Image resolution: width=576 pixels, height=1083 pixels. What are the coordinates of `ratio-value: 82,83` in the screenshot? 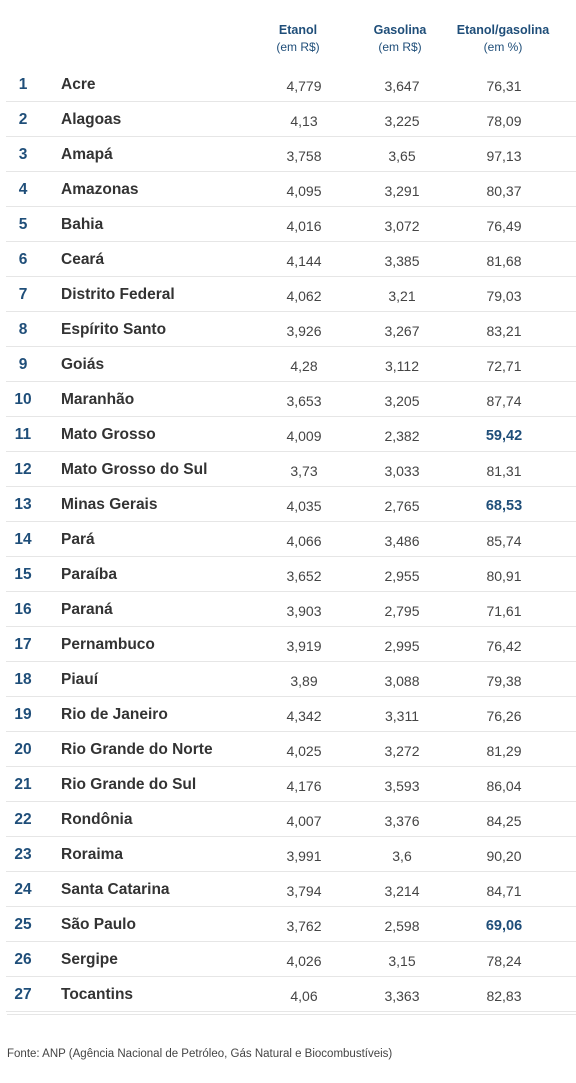 It's located at (504, 996).